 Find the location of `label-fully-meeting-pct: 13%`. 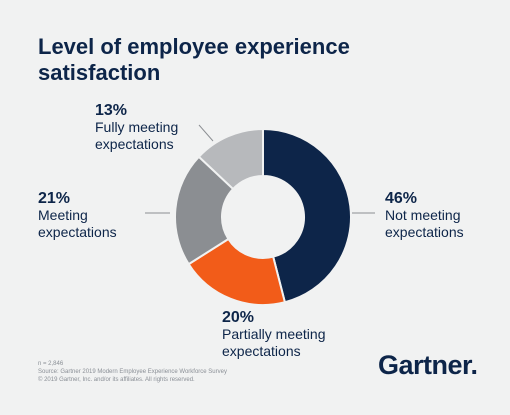

label-fully-meeting-pct: 13% is located at coordinates (111, 110).